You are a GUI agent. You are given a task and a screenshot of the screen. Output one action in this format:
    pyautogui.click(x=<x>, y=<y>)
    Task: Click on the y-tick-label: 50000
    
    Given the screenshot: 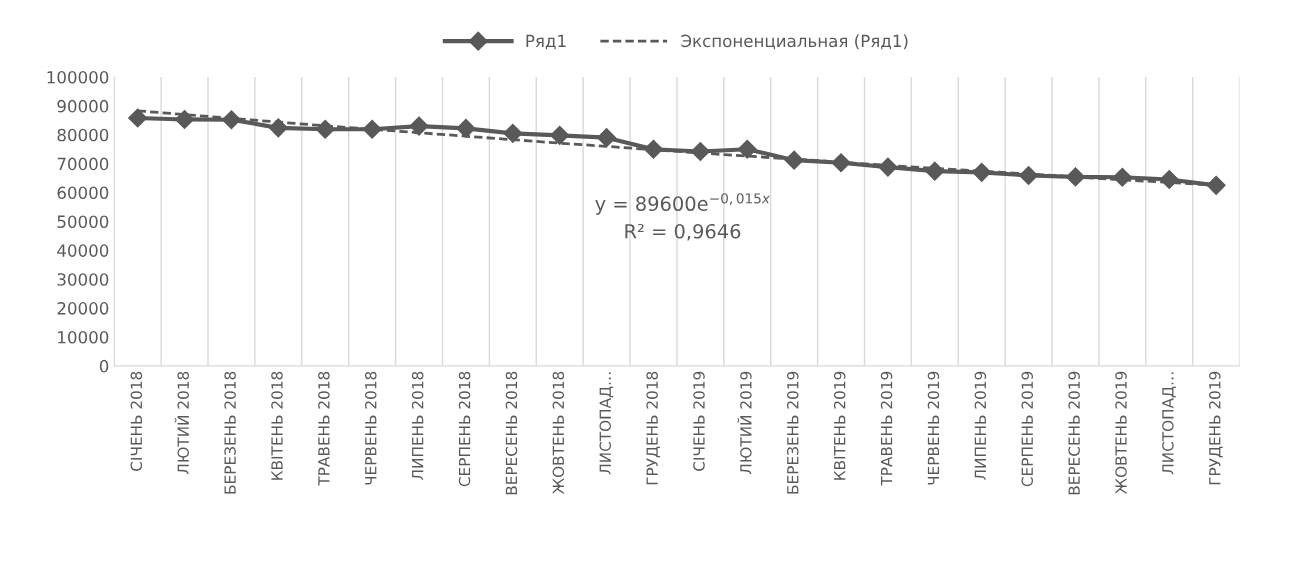 What is the action you would take?
    pyautogui.click(x=83, y=221)
    